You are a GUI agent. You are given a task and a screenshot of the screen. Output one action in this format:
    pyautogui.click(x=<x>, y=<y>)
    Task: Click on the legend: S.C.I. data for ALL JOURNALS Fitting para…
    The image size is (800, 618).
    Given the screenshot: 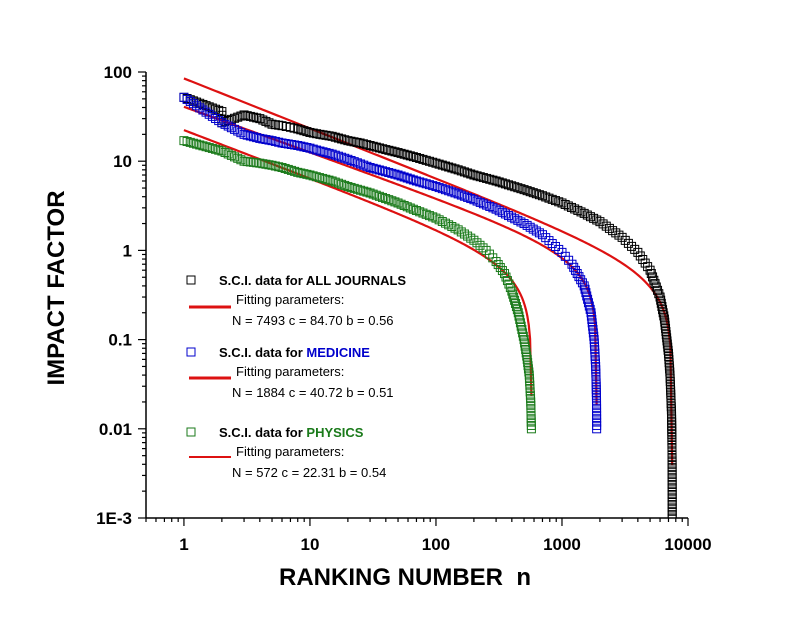 What is the action you would take?
    pyautogui.click(x=296, y=376)
    